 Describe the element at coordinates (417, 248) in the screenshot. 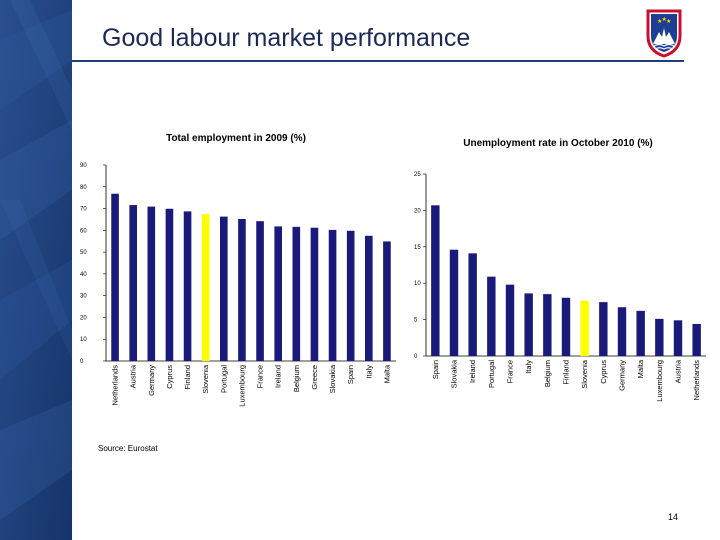

I see `y-tick-label: 15` at that location.